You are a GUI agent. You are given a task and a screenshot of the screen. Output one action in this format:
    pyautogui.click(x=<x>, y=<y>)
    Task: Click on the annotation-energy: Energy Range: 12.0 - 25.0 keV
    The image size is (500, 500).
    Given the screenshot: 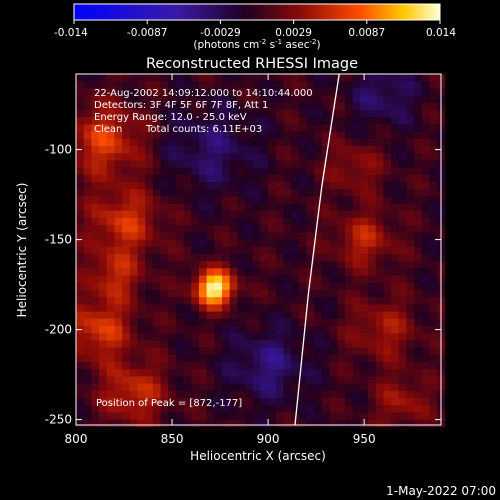 What is the action you would take?
    pyautogui.click(x=170, y=117)
    